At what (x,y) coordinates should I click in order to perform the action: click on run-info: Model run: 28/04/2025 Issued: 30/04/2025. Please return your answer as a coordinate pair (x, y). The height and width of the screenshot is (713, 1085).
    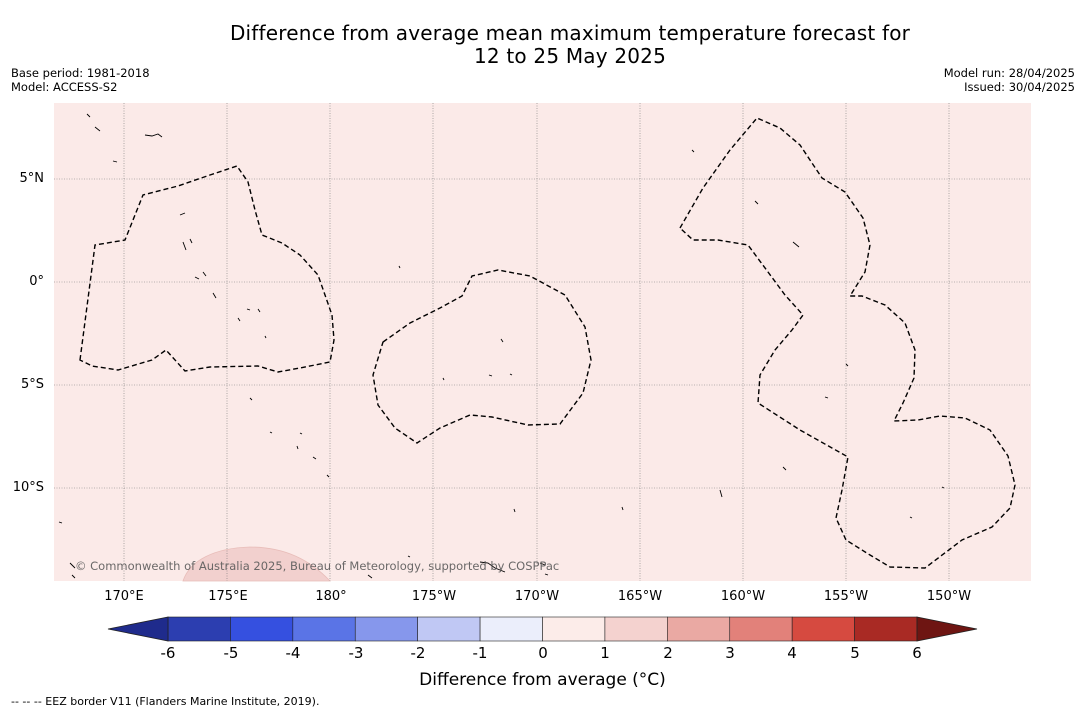
    Looking at the image, I should click on (1009, 80).